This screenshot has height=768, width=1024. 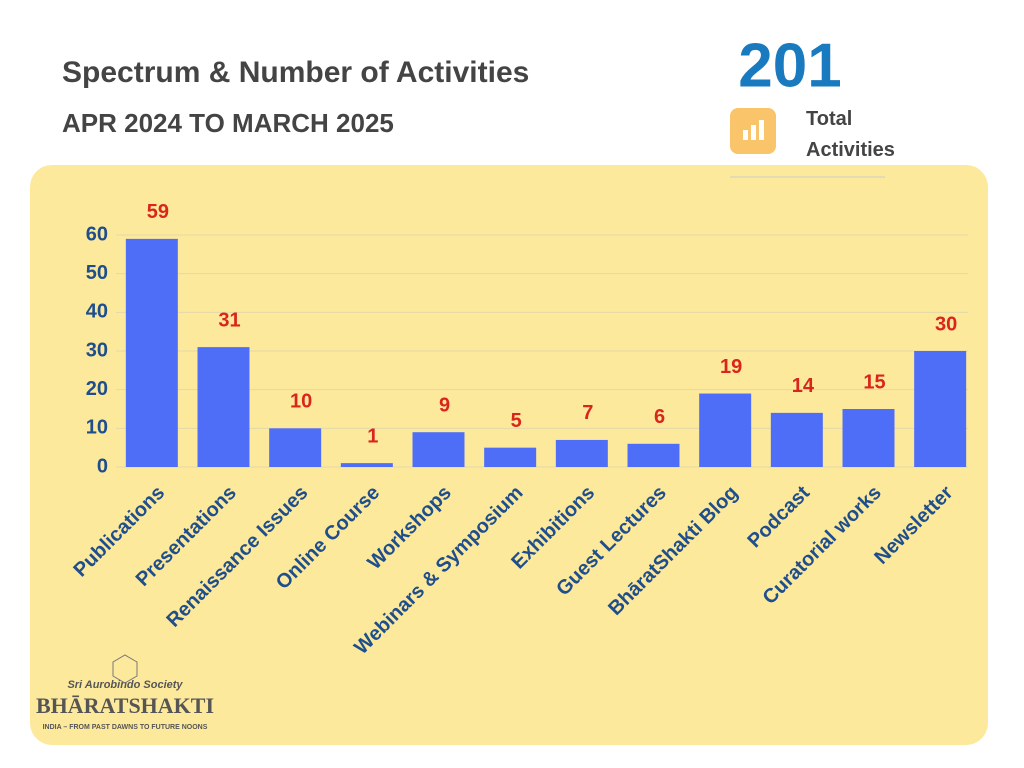 What do you see at coordinates (803, 386) in the screenshot?
I see `data-label: 14` at bounding box center [803, 386].